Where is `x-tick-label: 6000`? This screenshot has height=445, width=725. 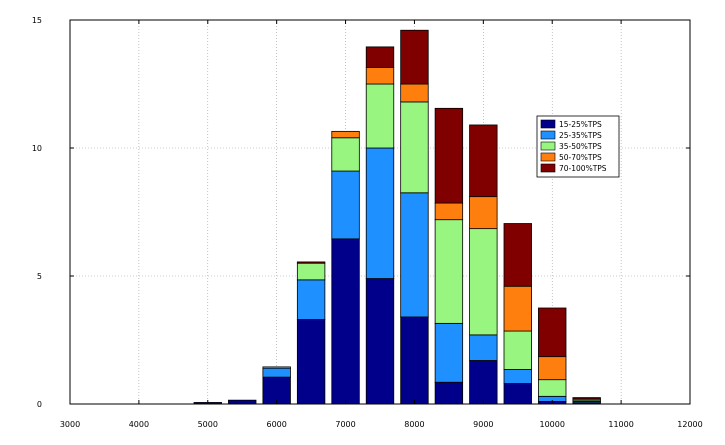
x-tick-label: 6000 is located at coordinates (276, 424).